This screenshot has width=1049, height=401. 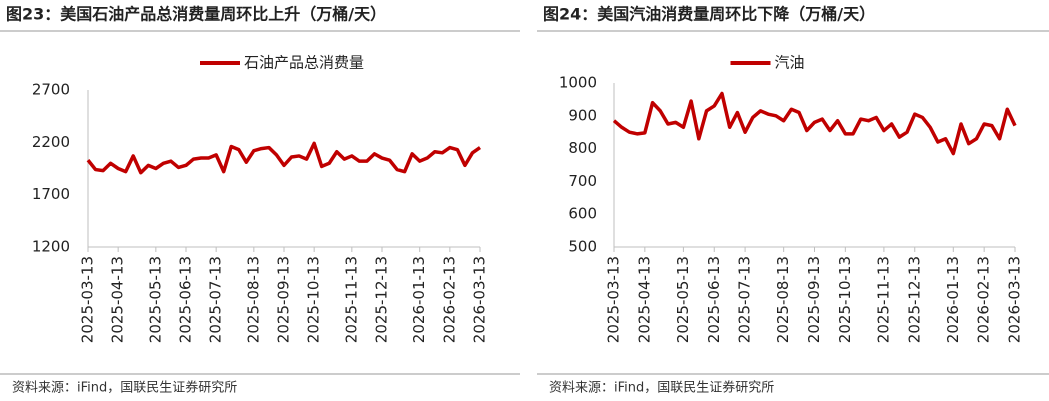 What do you see at coordinates (709, 14) in the screenshot?
I see `chart-title: 图24：美国汽油消费量周环比下降（万桶/天）` at bounding box center [709, 14].